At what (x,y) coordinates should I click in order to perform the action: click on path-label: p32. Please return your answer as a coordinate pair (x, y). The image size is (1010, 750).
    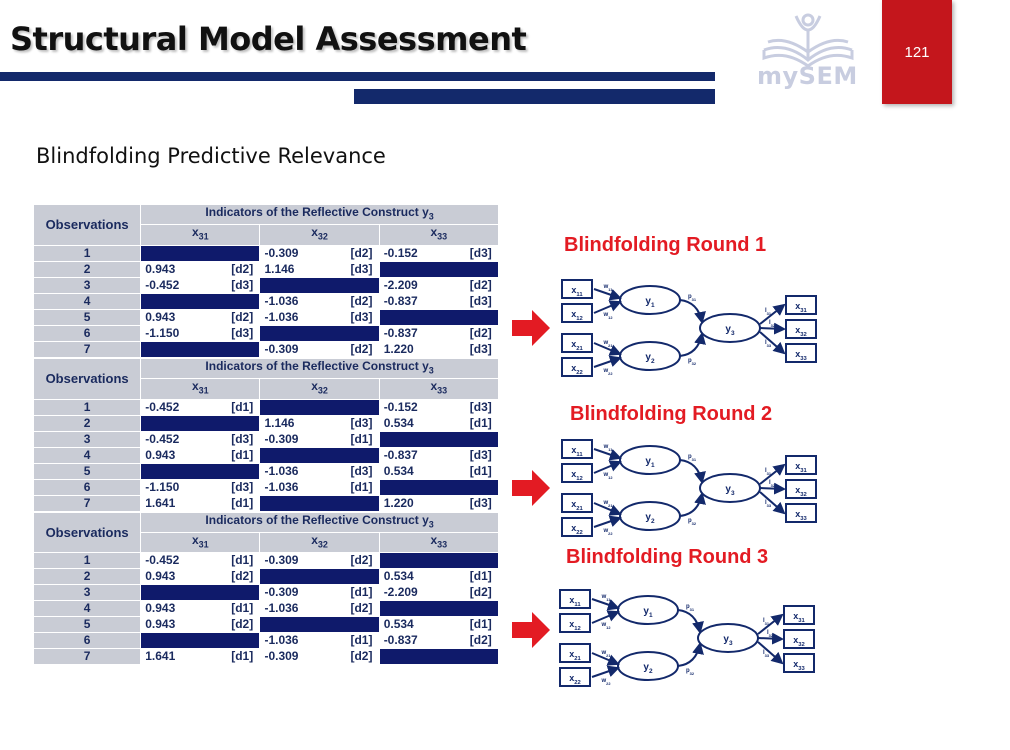
    Looking at the image, I should click on (692, 522).